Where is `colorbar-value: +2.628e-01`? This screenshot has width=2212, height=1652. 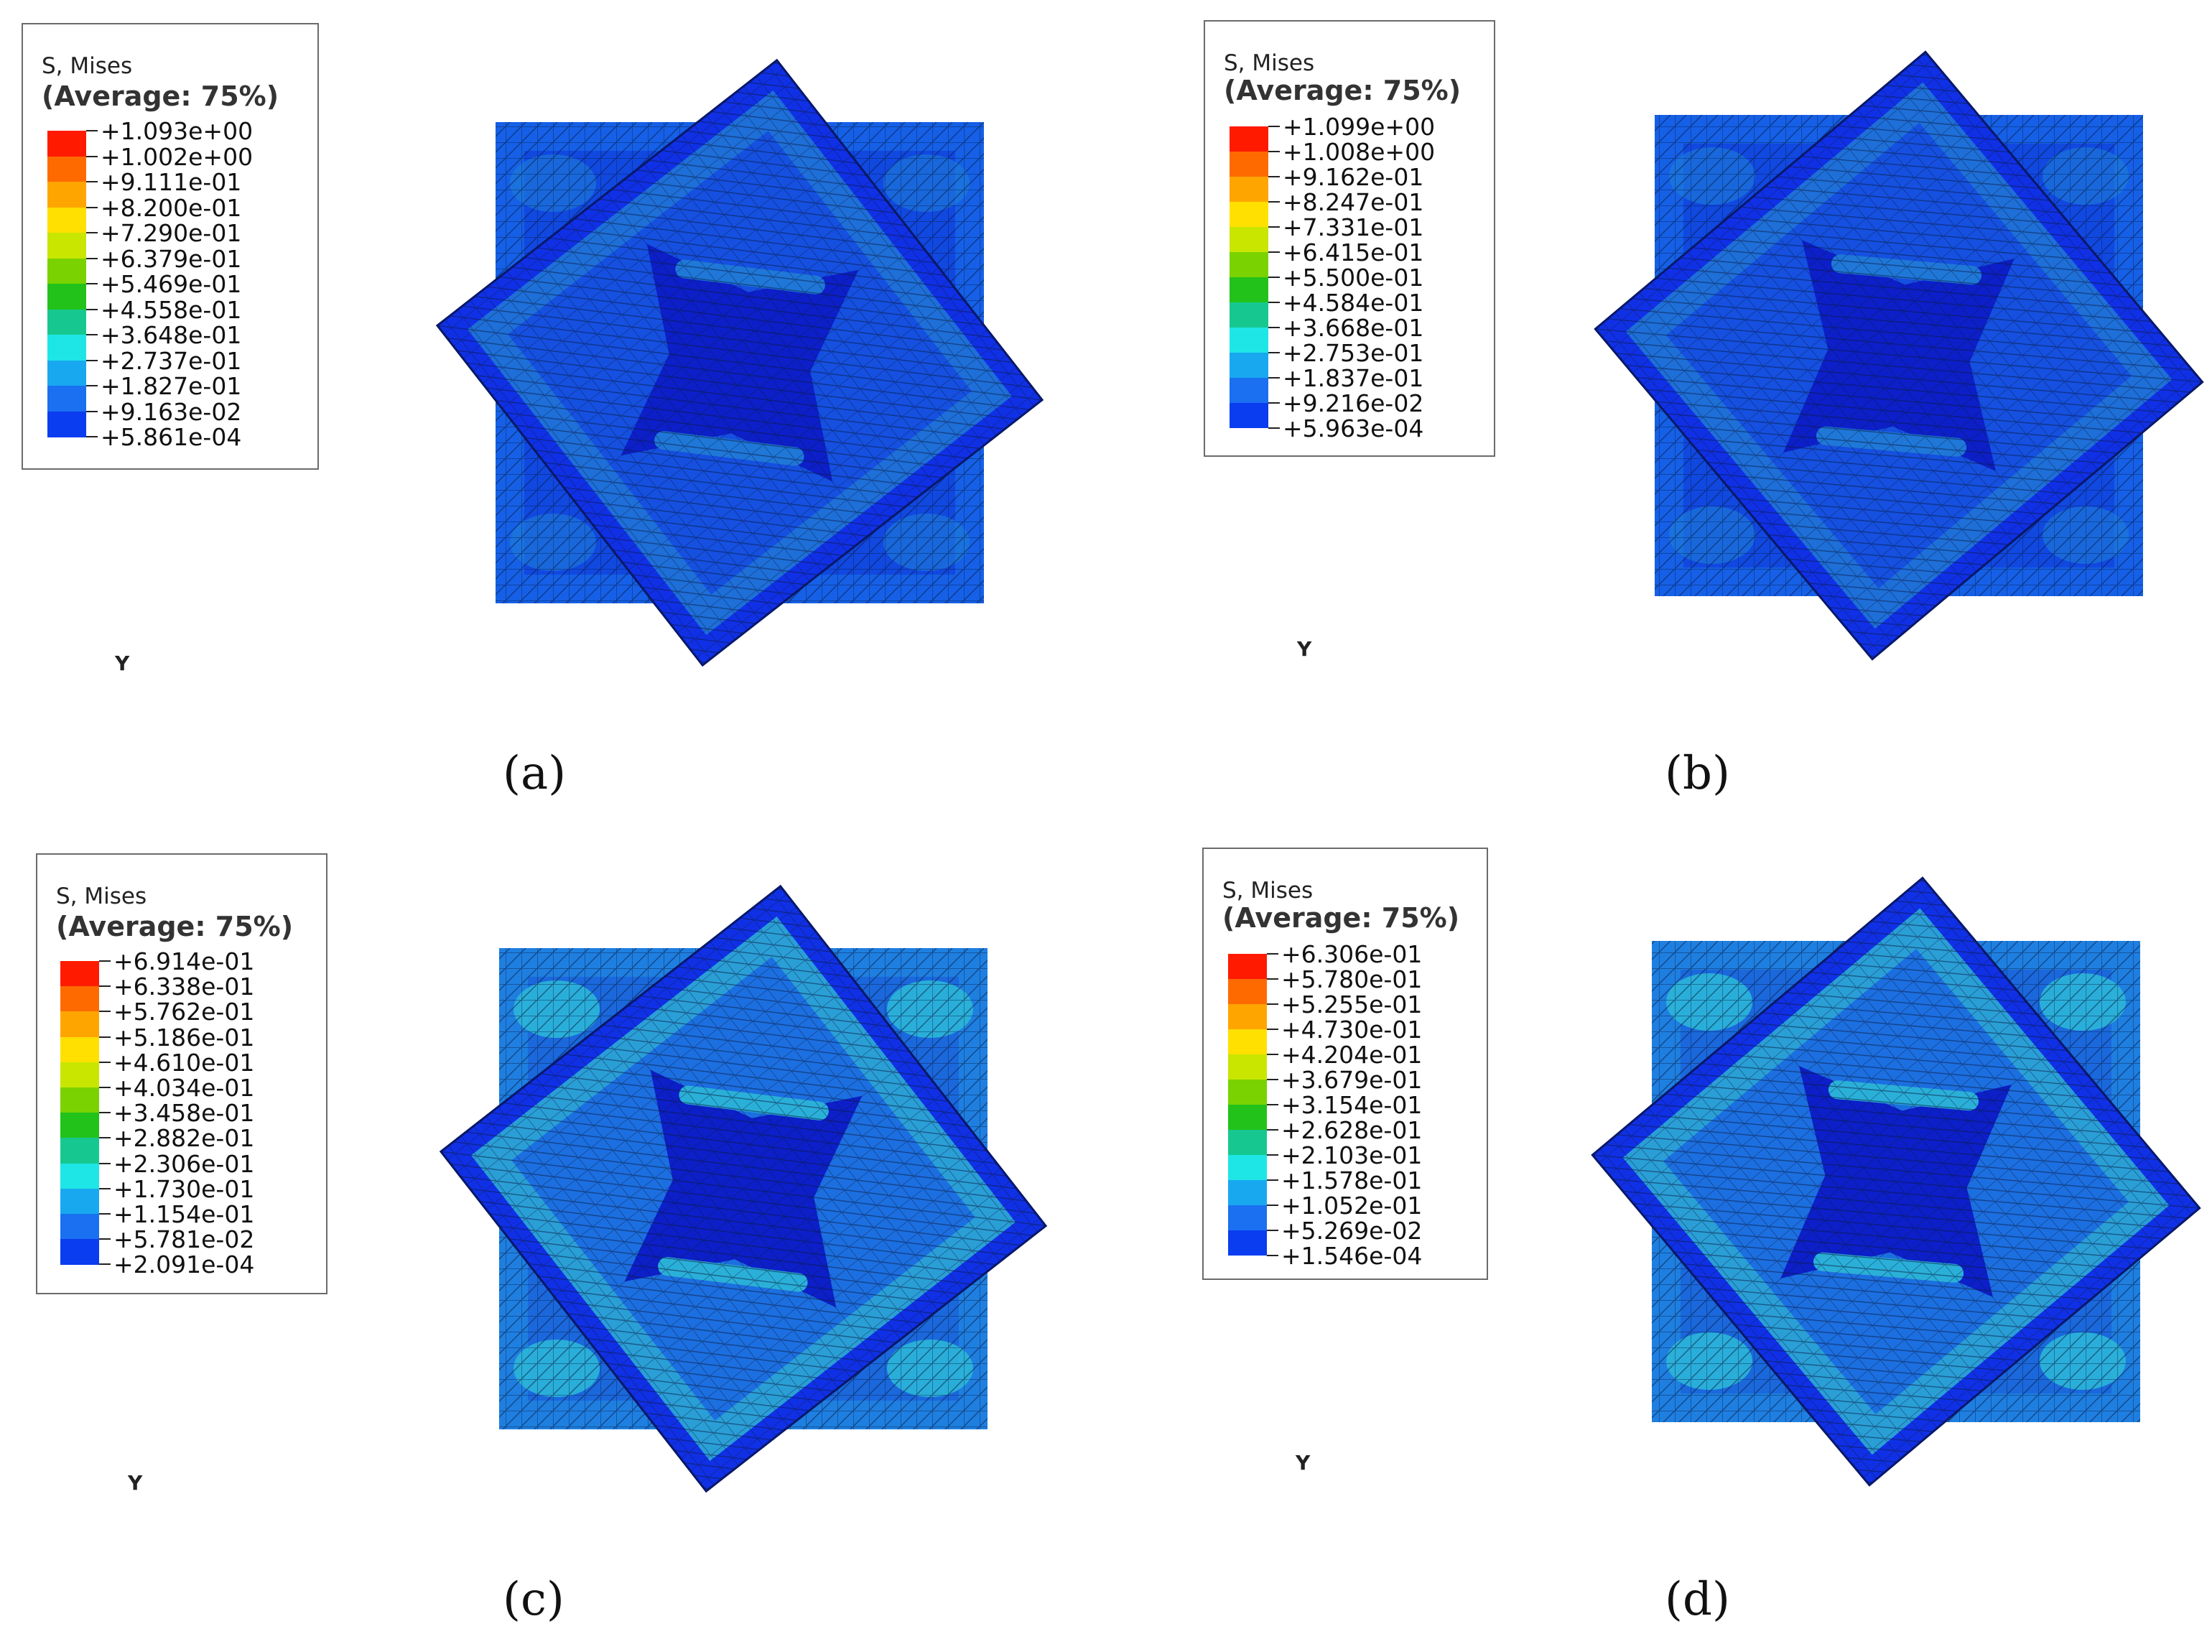 colorbar-value: +2.628e-01 is located at coordinates (1352, 1130).